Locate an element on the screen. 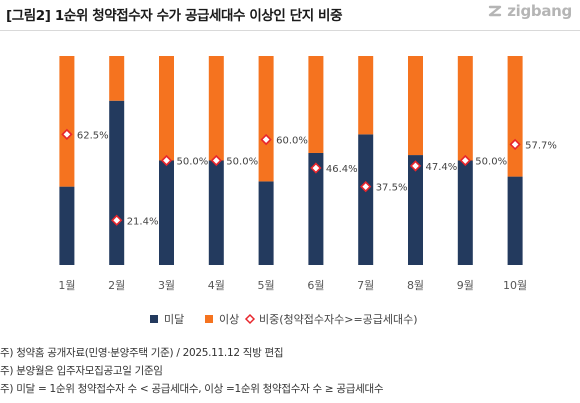 This screenshot has width=580, height=403. ratio-data-label: 47.4% is located at coordinates (442, 167).